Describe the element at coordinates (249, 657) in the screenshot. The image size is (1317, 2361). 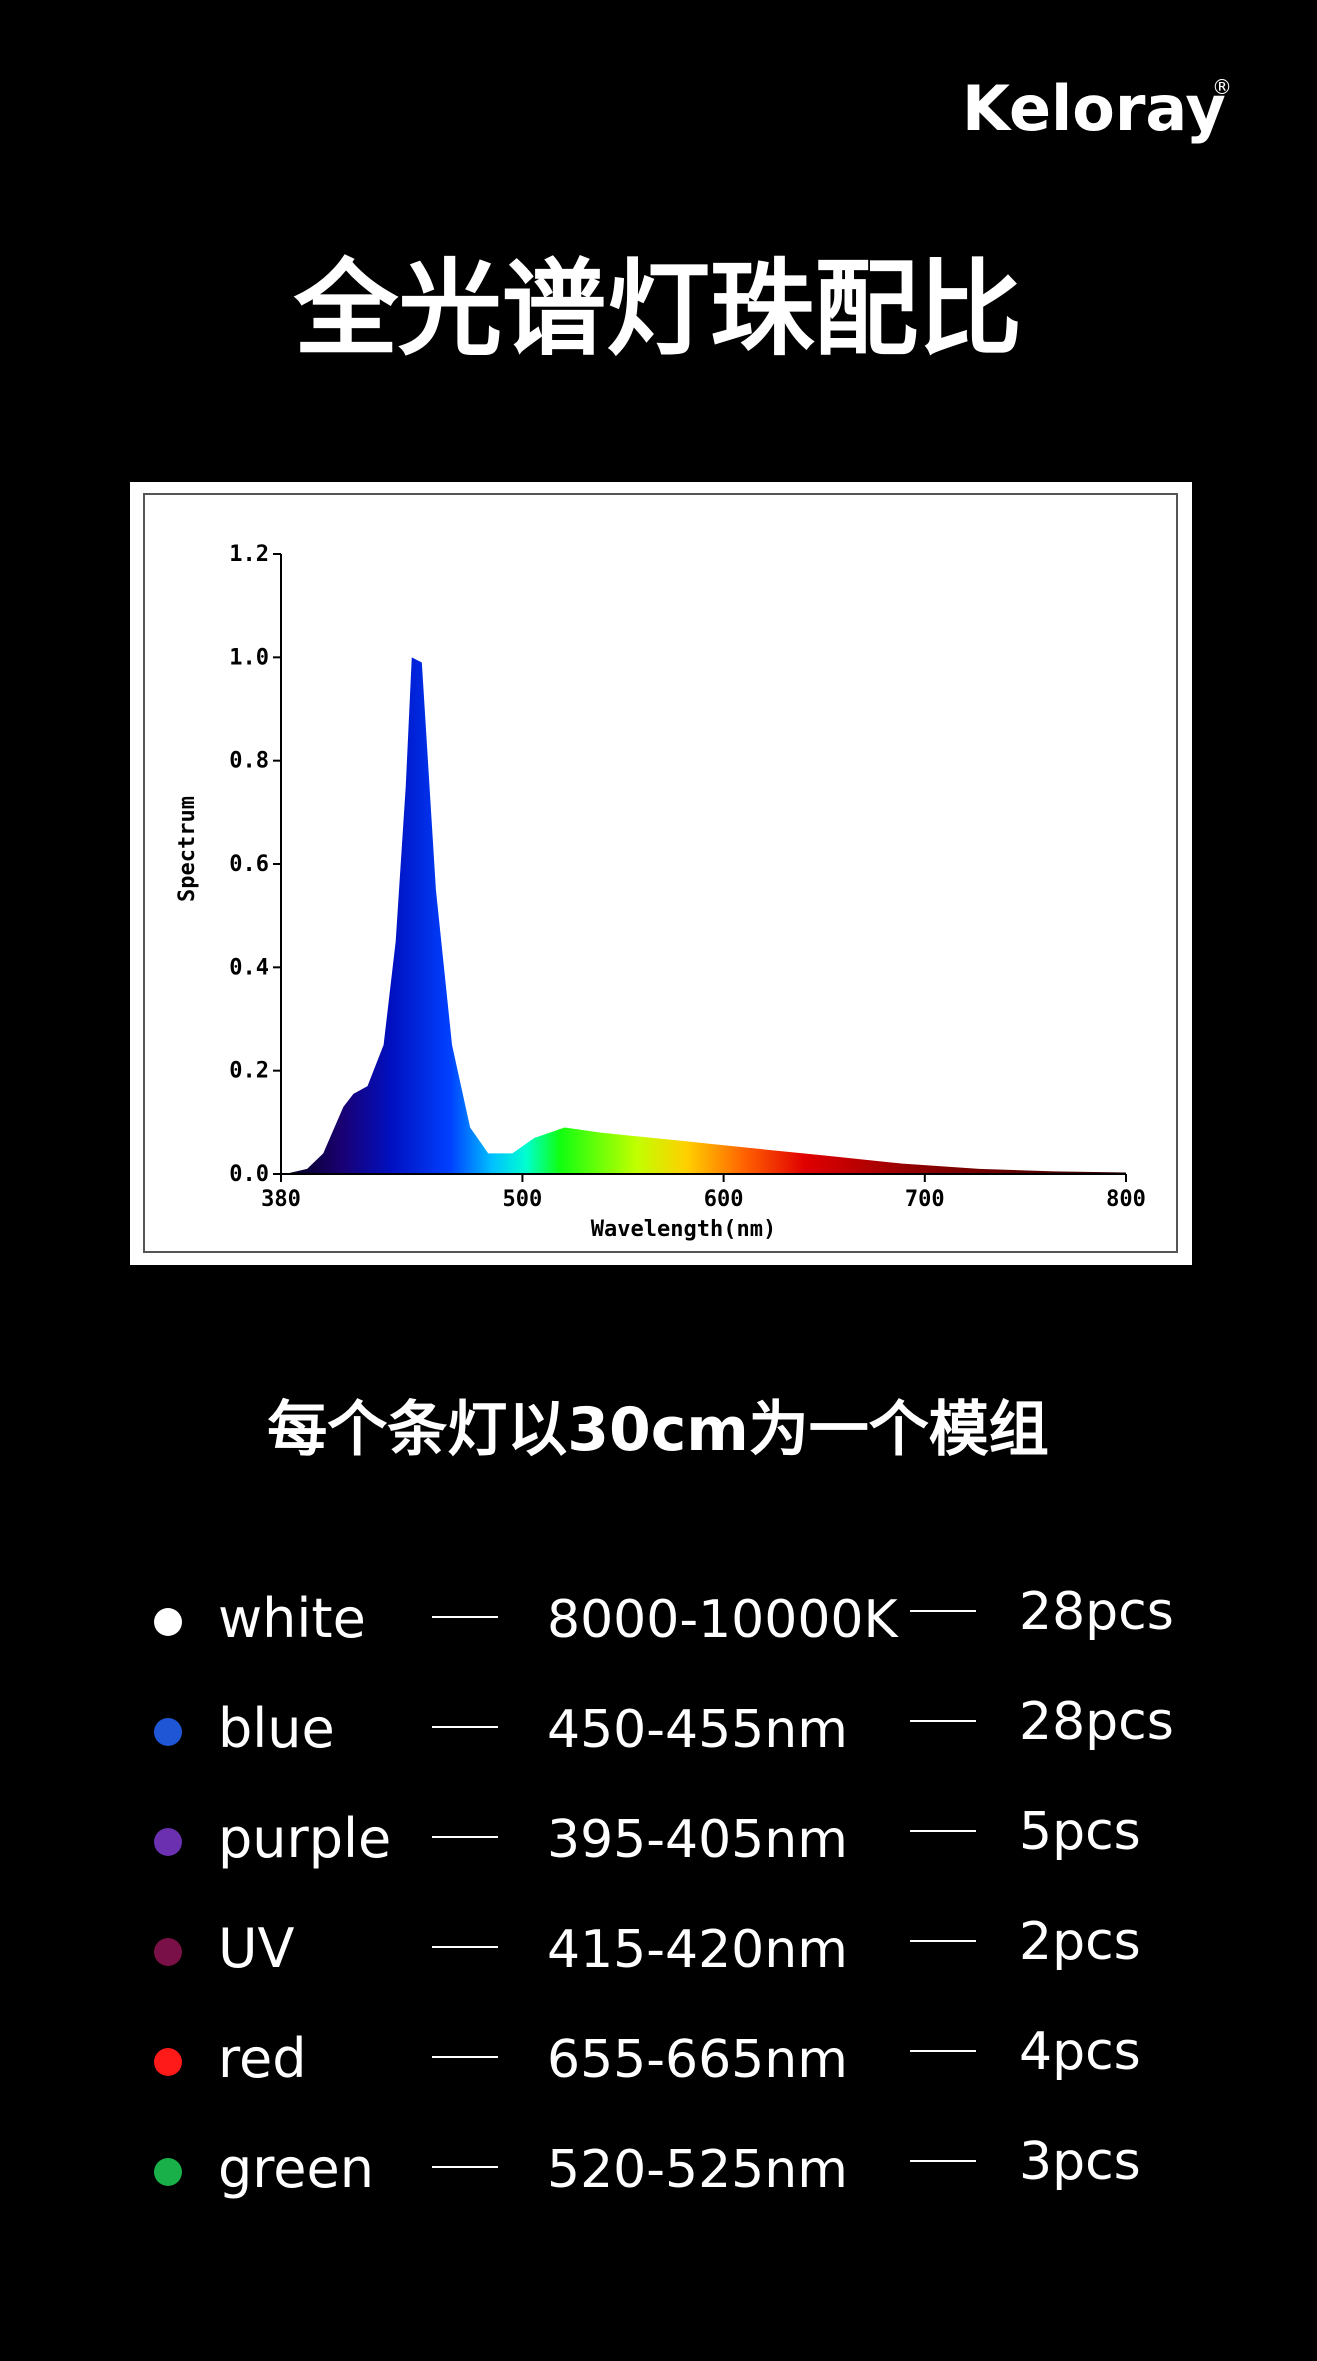
I see `y-tick-label: 1.0` at that location.